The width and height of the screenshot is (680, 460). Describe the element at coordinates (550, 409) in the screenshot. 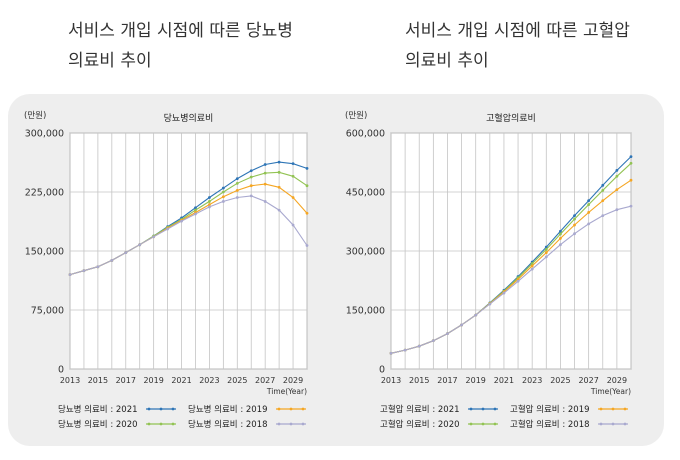

I see `legend-label: 고혈압 의료비 : 2019` at that location.